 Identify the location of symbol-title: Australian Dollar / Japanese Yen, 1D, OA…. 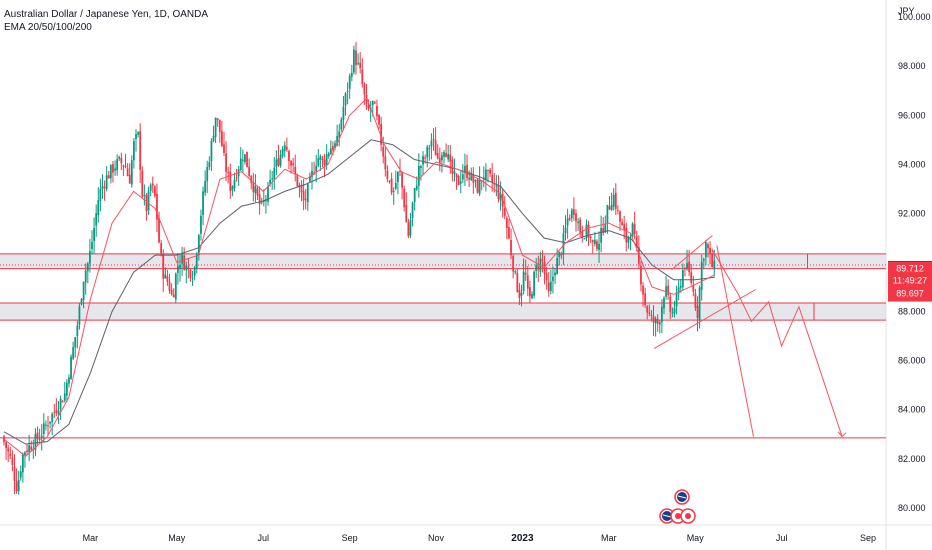
(106, 14).